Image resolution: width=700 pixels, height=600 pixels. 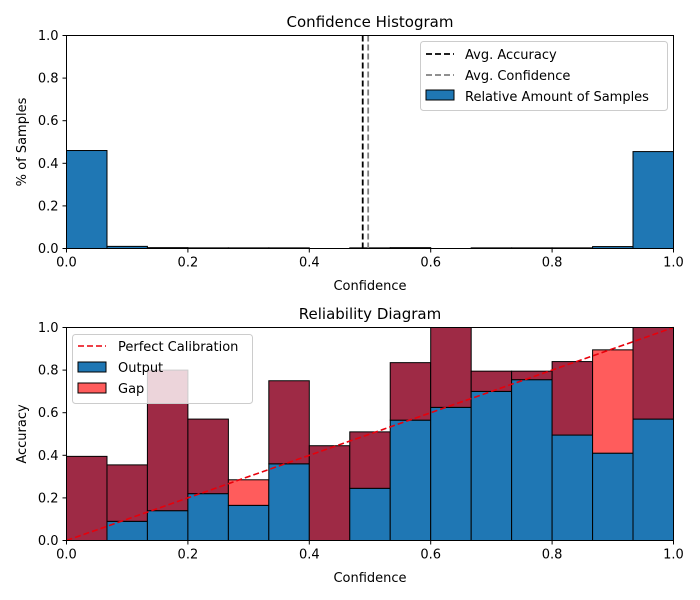 I want to click on histogram-average-lines, so click(x=365, y=142).